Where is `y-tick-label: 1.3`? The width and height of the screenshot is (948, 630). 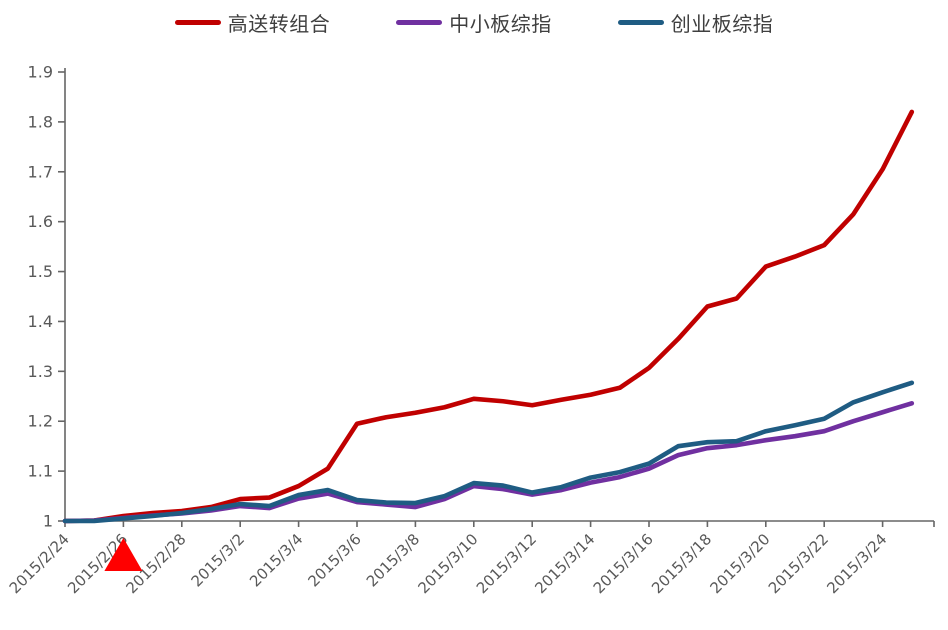 y-tick-label: 1.3 is located at coordinates (40, 371).